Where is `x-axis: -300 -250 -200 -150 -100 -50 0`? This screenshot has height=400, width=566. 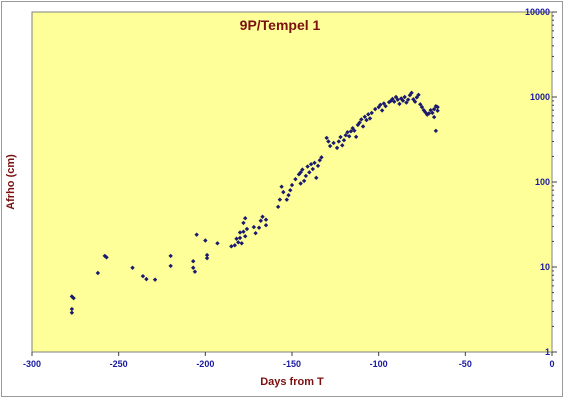 x-axis: -300 -250 -200 -150 -100 -50 0 is located at coordinates (289, 360).